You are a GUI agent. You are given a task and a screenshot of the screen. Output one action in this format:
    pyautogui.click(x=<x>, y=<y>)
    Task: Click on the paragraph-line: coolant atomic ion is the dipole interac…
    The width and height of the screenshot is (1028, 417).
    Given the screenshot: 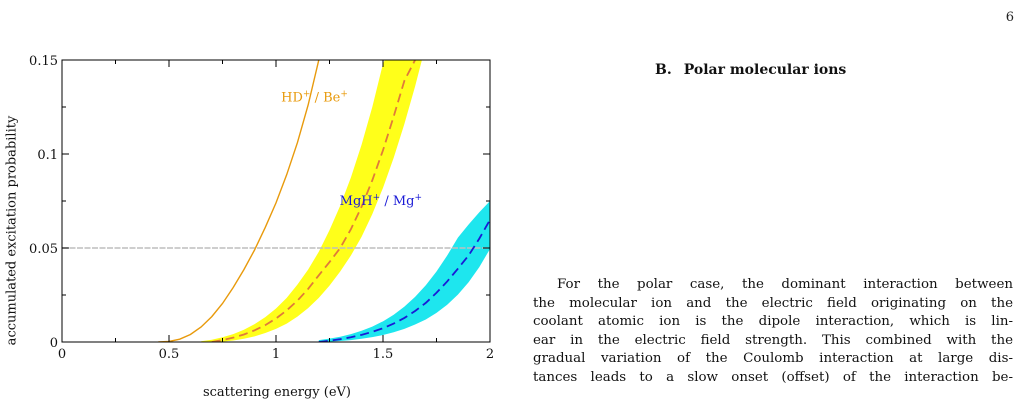 What is the action you would take?
    pyautogui.click(x=773, y=321)
    